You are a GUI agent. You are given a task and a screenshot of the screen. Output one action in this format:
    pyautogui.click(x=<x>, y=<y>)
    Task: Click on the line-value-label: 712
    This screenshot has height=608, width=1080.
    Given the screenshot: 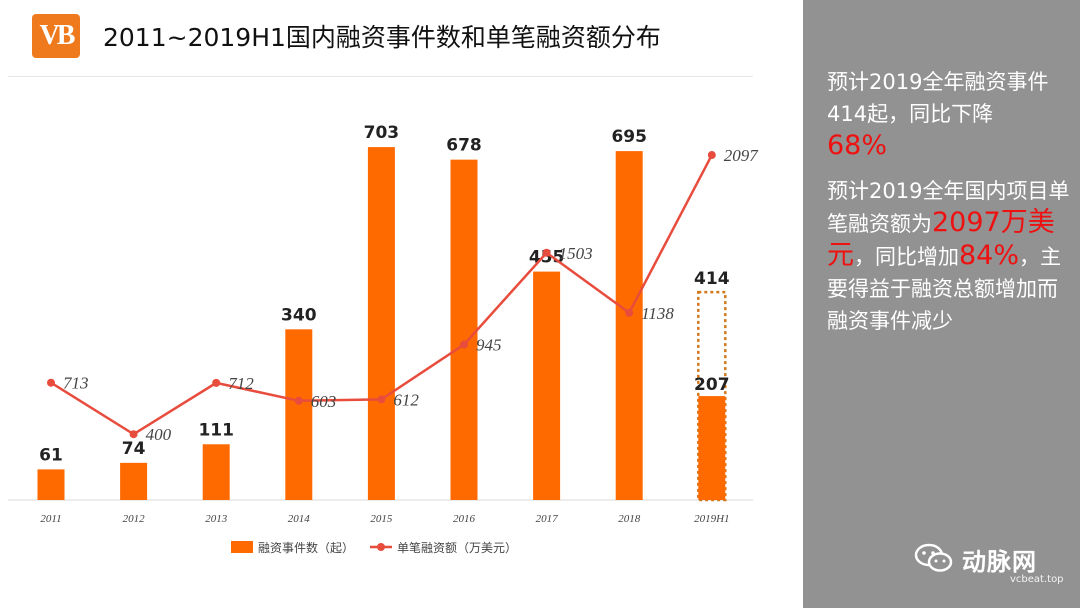 What is the action you would take?
    pyautogui.click(x=241, y=383)
    